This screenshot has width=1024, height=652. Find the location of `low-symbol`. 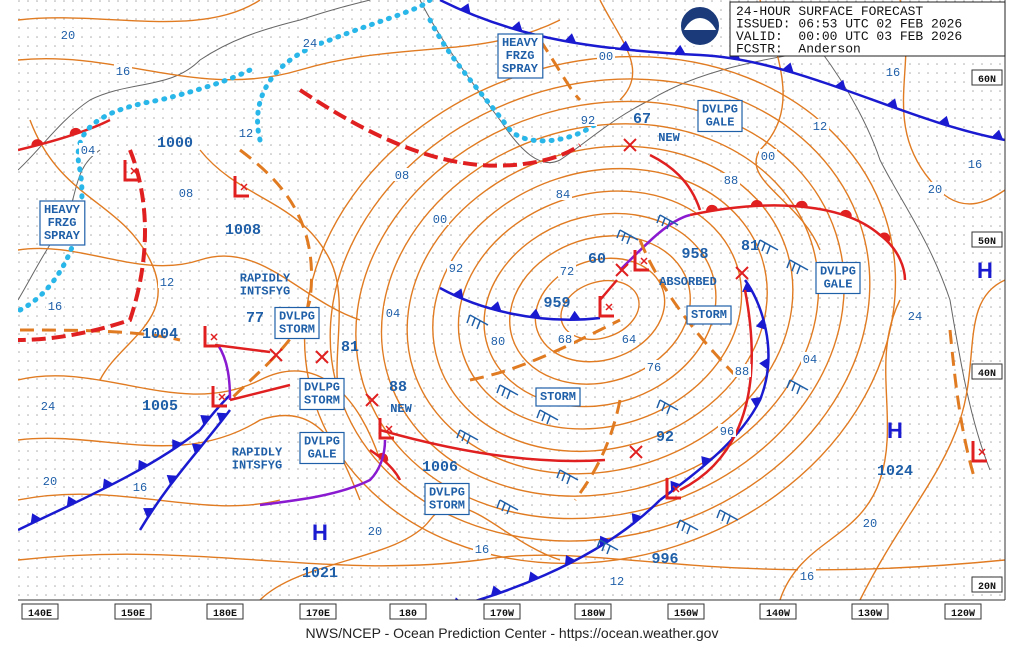

low-symbol is located at coordinates (131, 171).